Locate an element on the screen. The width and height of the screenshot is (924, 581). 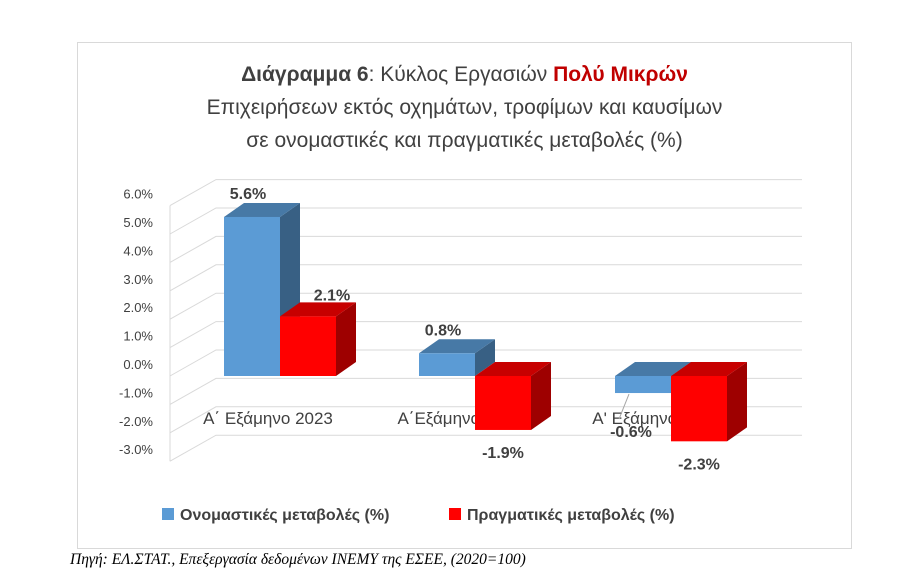
data-label: -1.9% is located at coordinates (503, 453).